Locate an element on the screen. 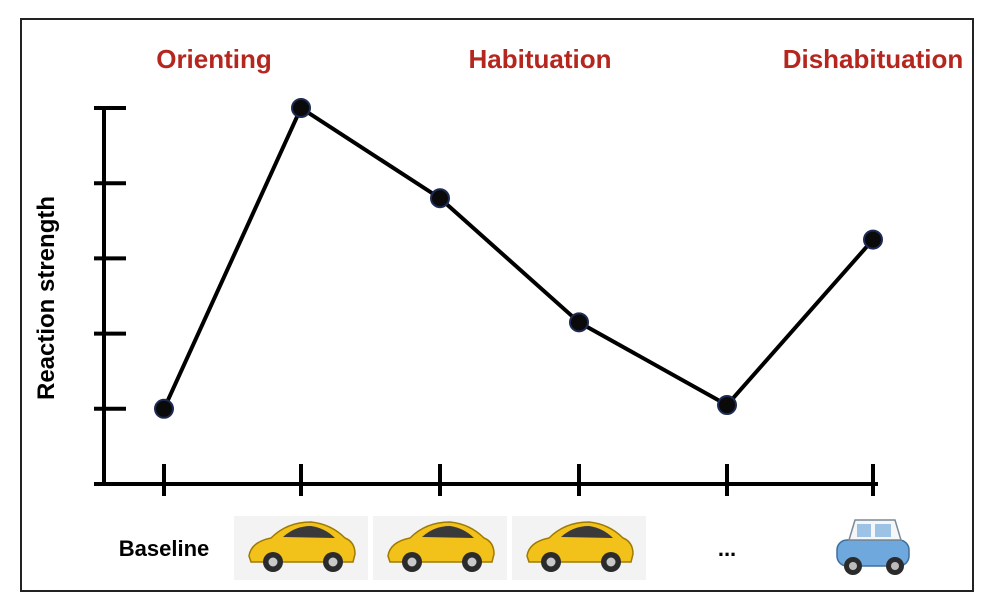 The image size is (994, 612). phase-label-habituation: Habituation is located at coordinates (540, 59).